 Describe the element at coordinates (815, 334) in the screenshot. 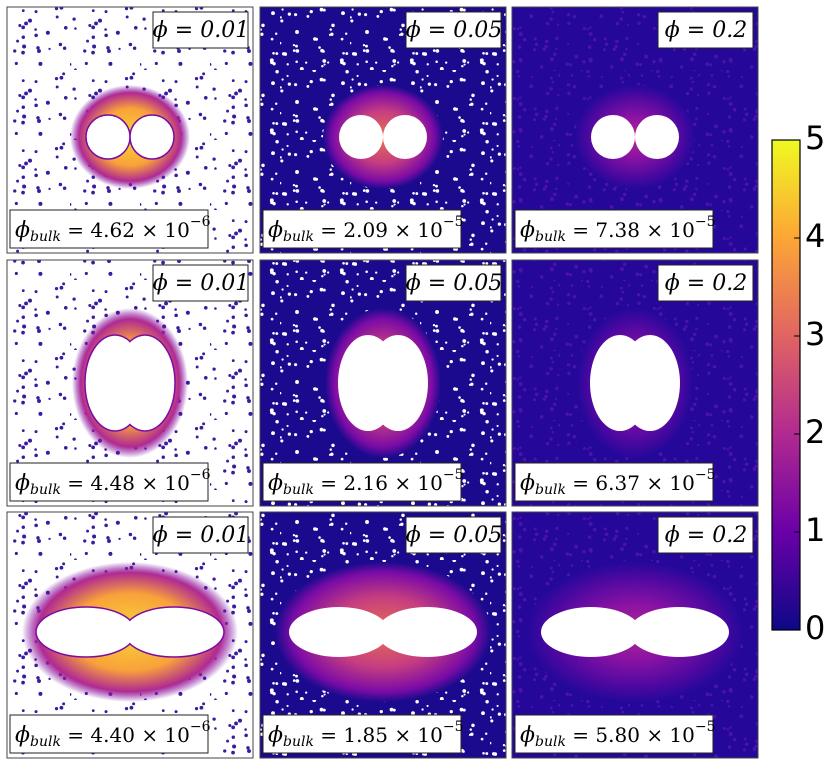

I see `colorbar-tick-label: 3` at that location.